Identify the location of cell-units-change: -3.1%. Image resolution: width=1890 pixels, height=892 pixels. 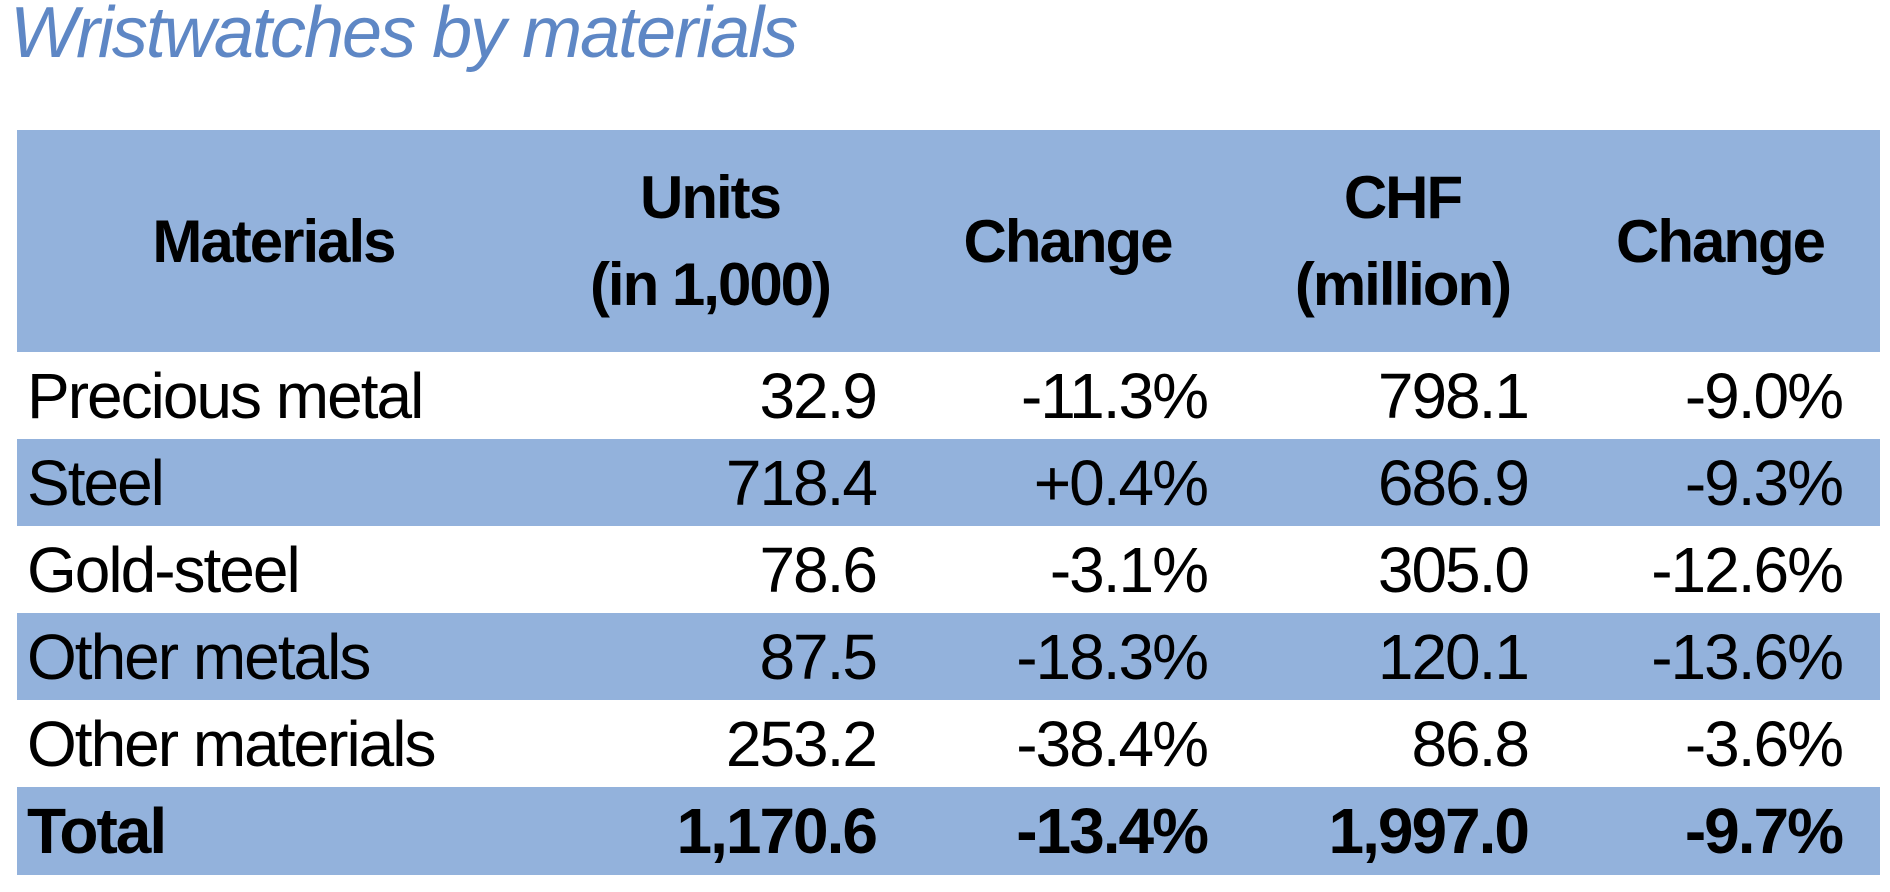
(1129, 569).